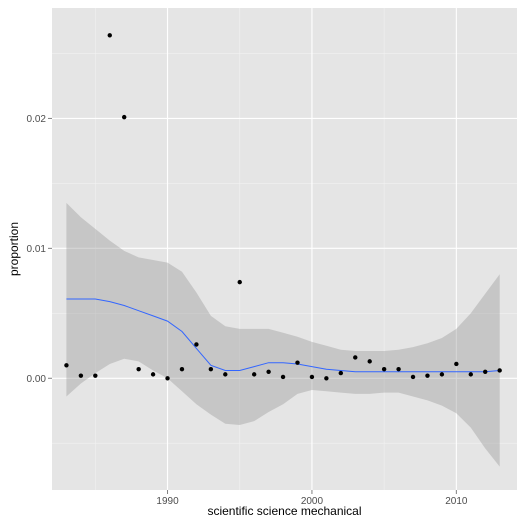 Image resolution: width=525 pixels, height=525 pixels. Describe the element at coordinates (37, 249) in the screenshot. I see `y-tick-label: 0.01` at that location.